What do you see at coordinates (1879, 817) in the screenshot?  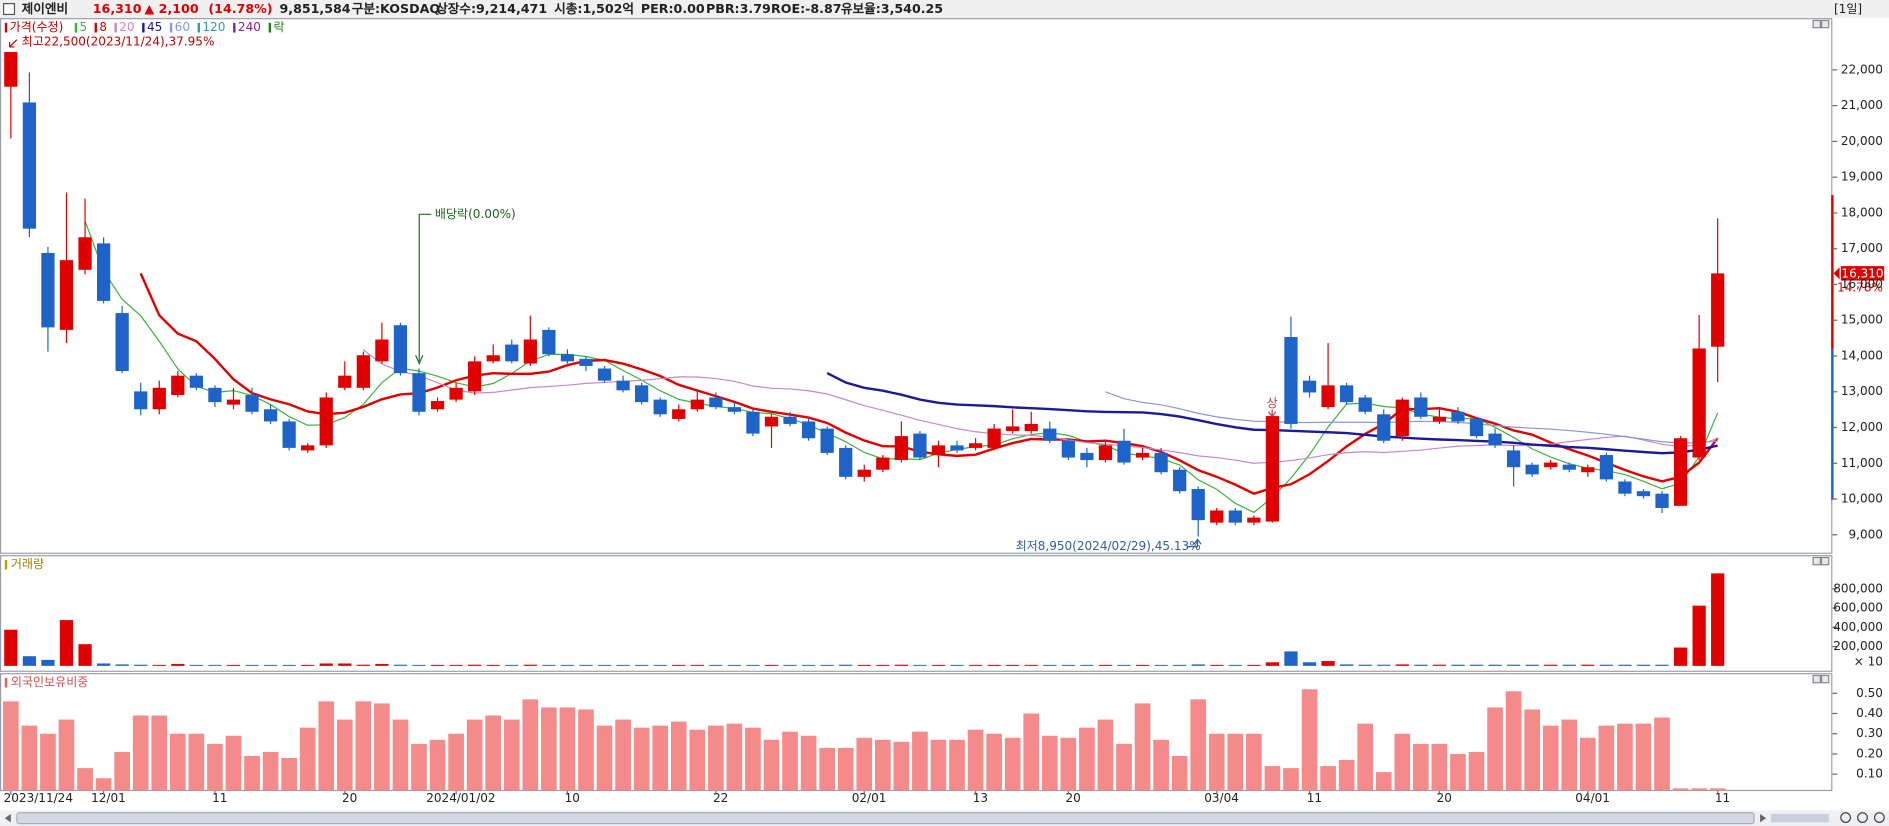 I see `zoom-reset` at bounding box center [1879, 817].